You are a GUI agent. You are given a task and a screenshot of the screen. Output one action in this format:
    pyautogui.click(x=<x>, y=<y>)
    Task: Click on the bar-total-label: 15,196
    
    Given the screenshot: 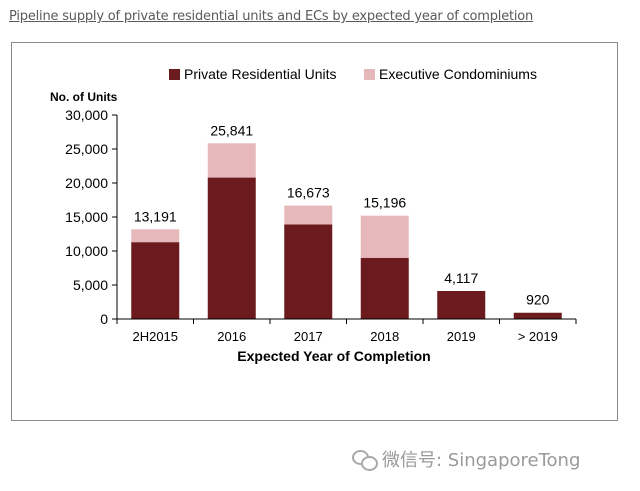 What is the action you would take?
    pyautogui.click(x=384, y=203)
    